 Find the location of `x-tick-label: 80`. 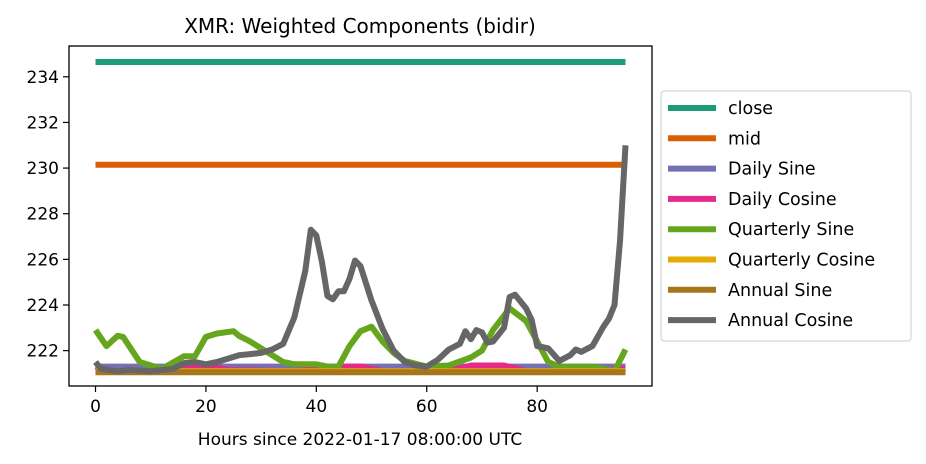

x-tick-label: 80 is located at coordinates (537, 407).